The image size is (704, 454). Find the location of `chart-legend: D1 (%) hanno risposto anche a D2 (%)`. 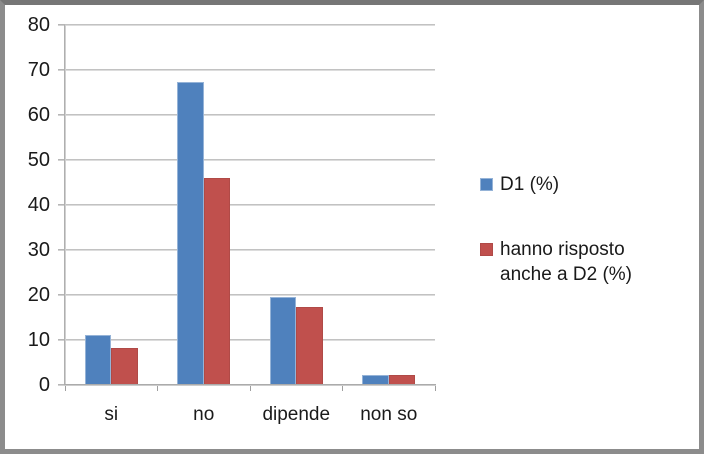

chart-legend: D1 (%) hanno risposto anche a D2 (%) is located at coordinates (561, 229).